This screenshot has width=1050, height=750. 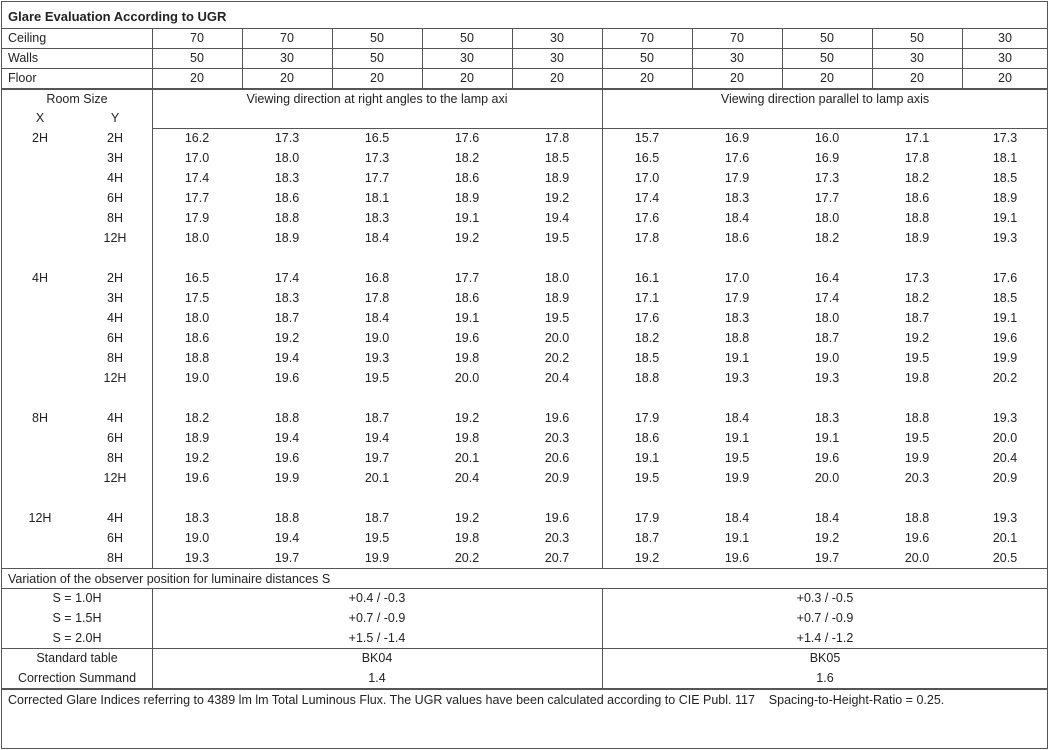 What do you see at coordinates (197, 218) in the screenshot?
I see `ugr-value: 17.9` at bounding box center [197, 218].